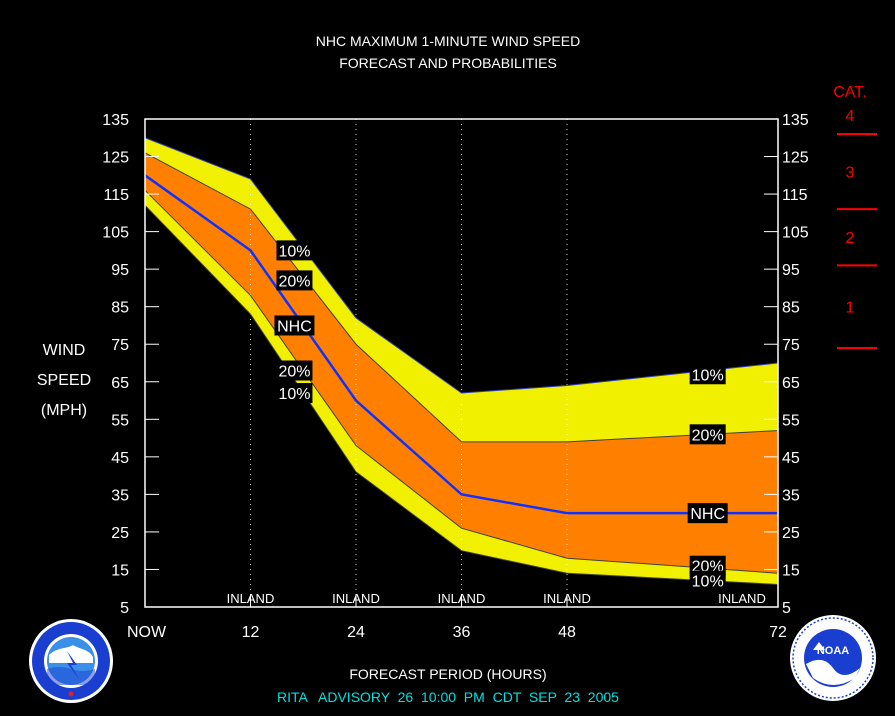  Describe the element at coordinates (120, 533) in the screenshot. I see `y-tick-label-left: 25` at that location.